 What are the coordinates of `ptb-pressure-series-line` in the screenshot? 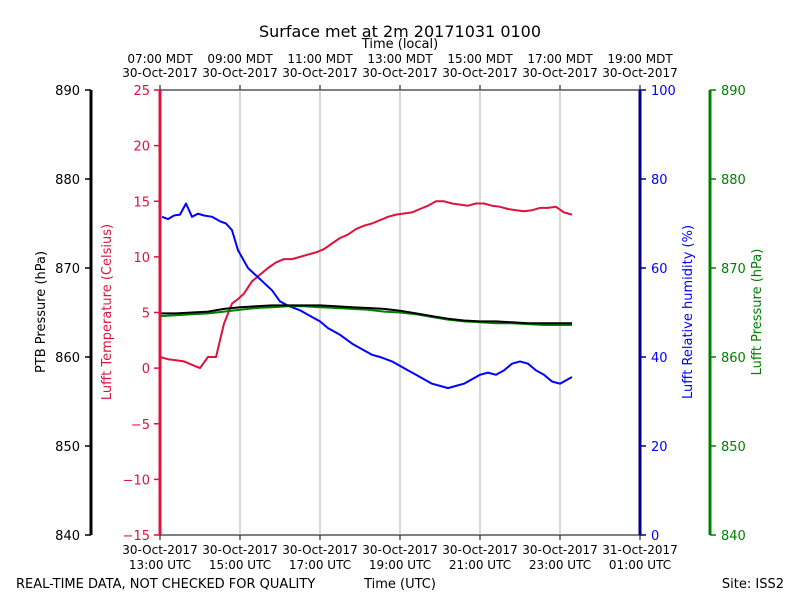 It's located at (366, 314).